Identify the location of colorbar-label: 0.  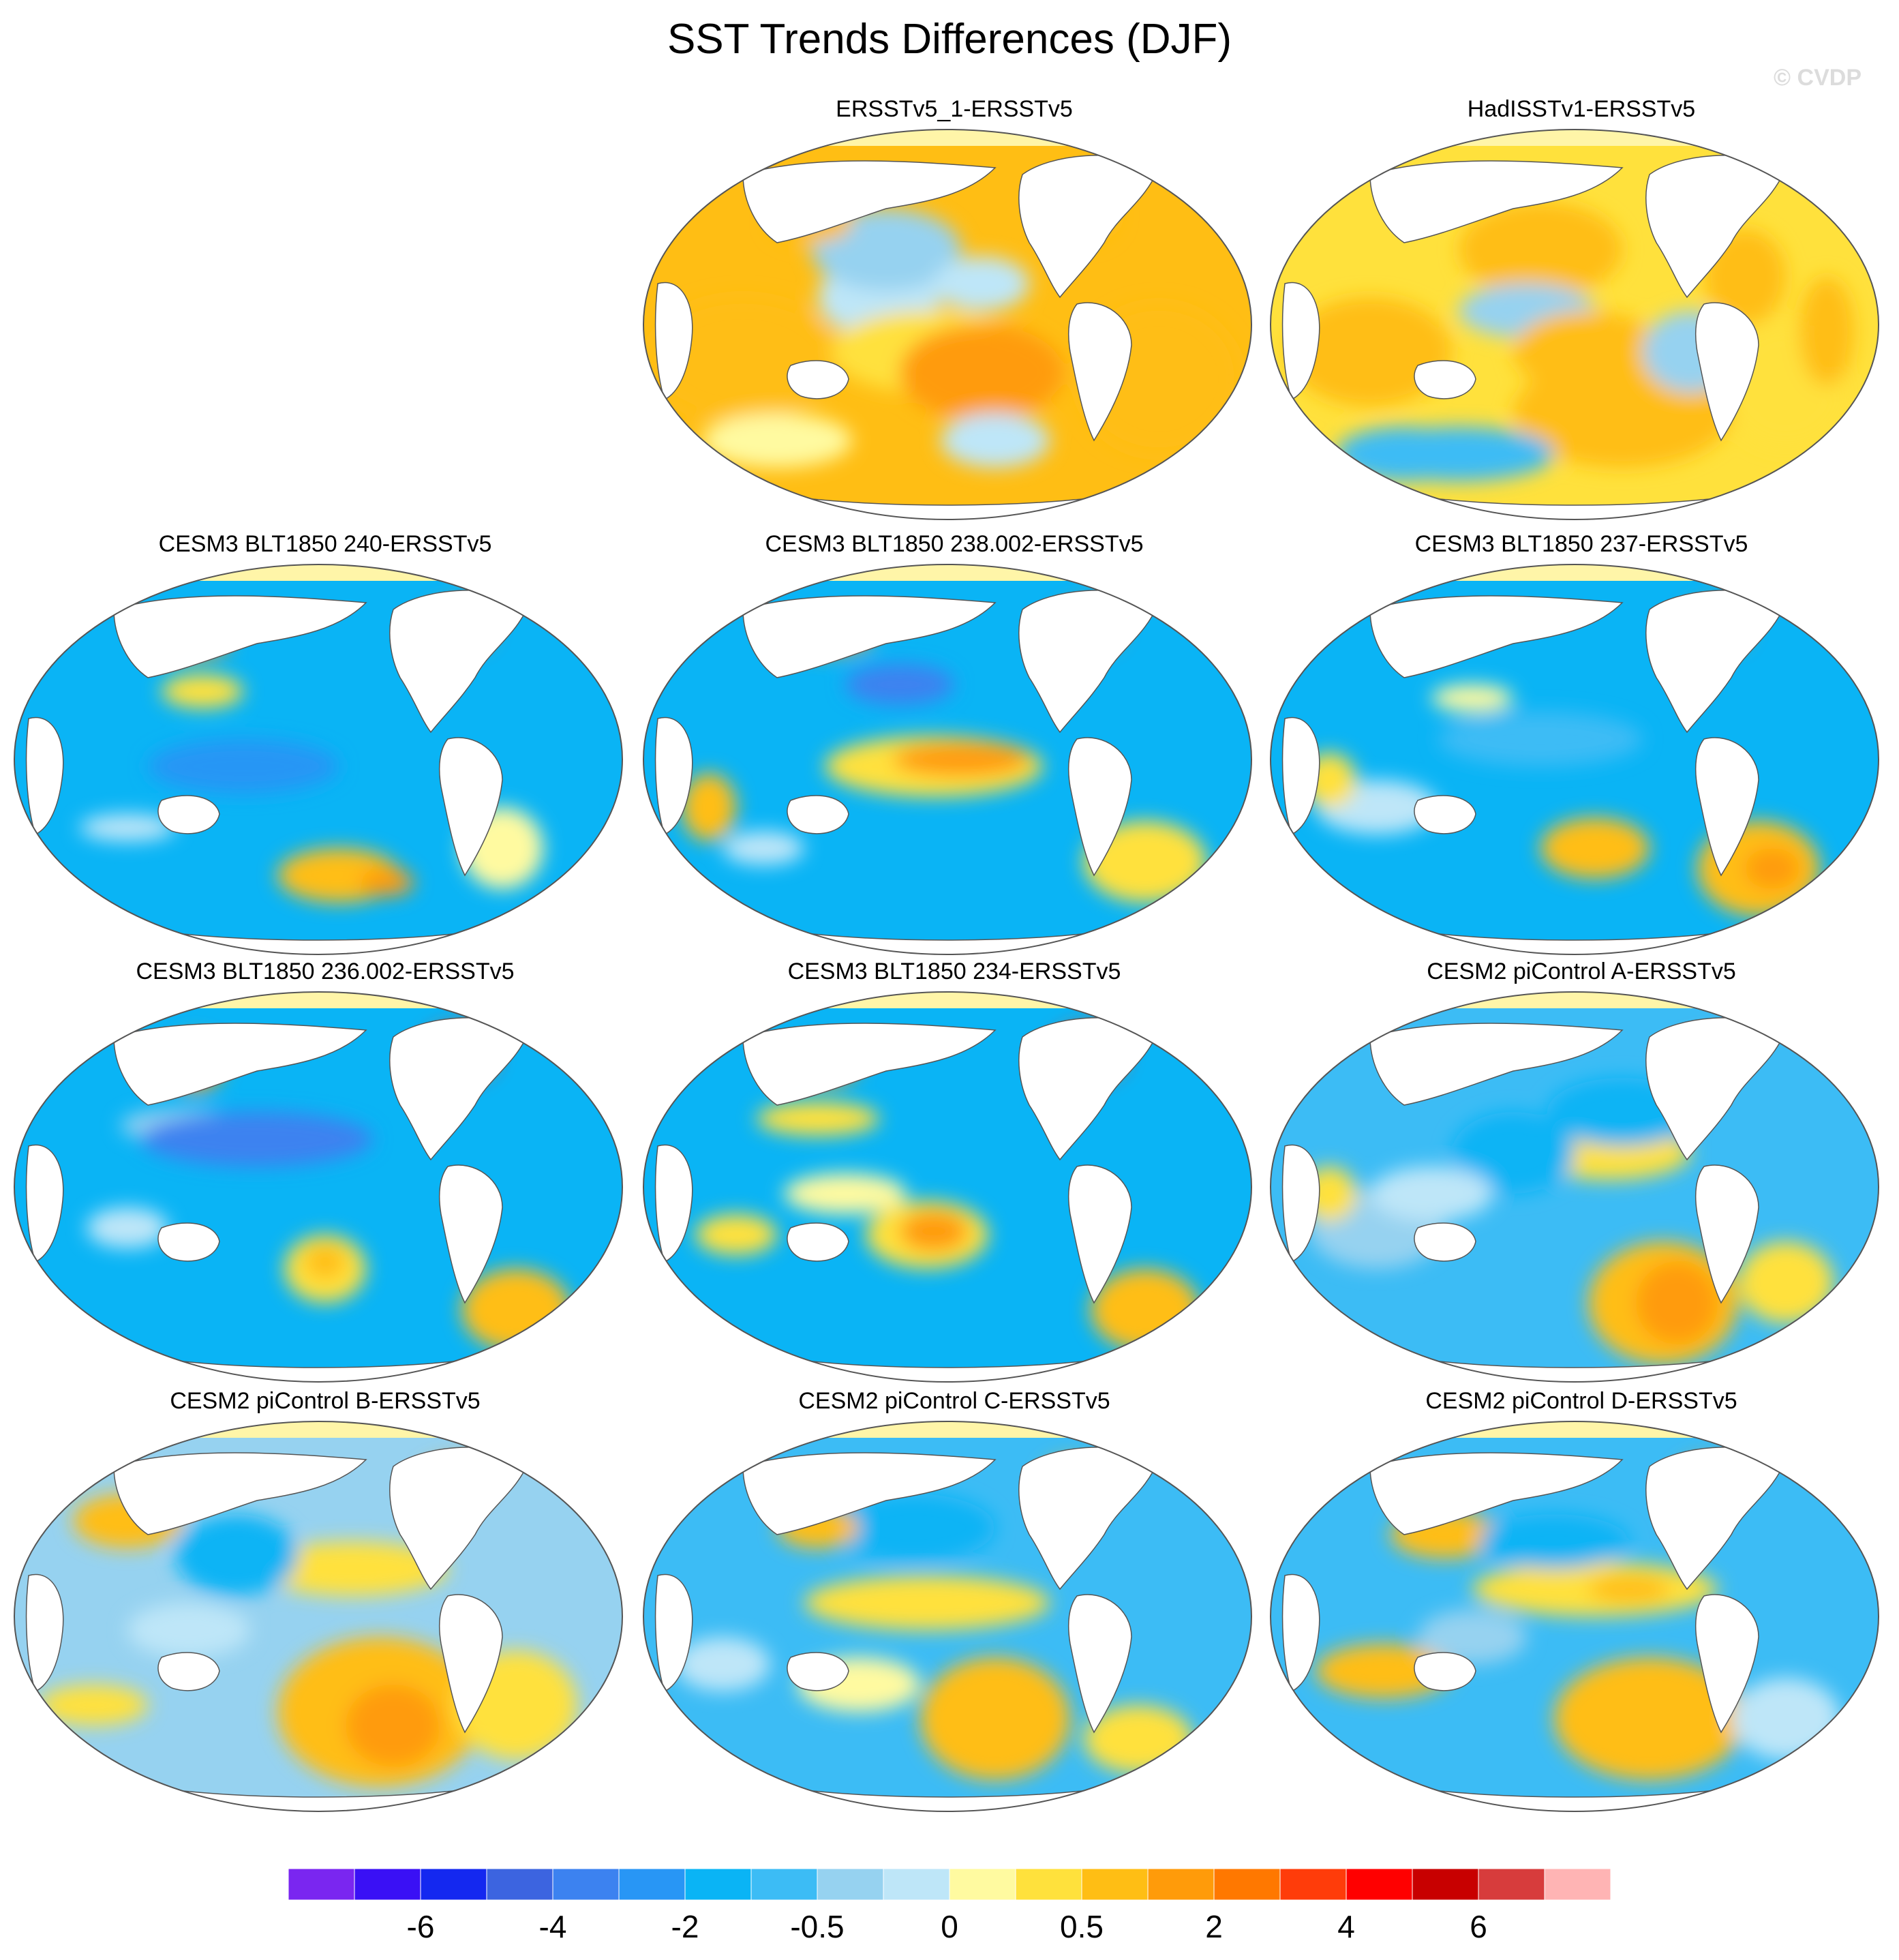
(950, 1926).